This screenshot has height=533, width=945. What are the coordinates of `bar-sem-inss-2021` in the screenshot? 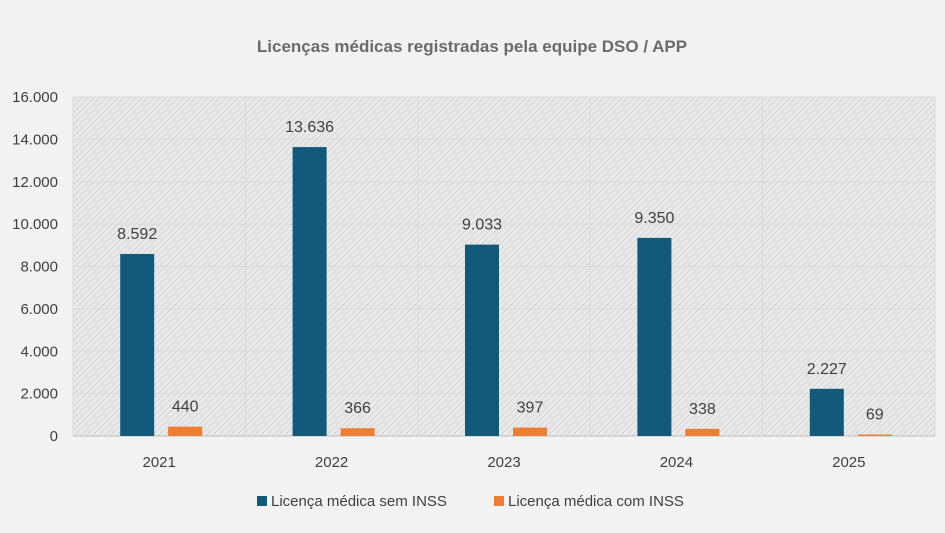 It's located at (137, 344).